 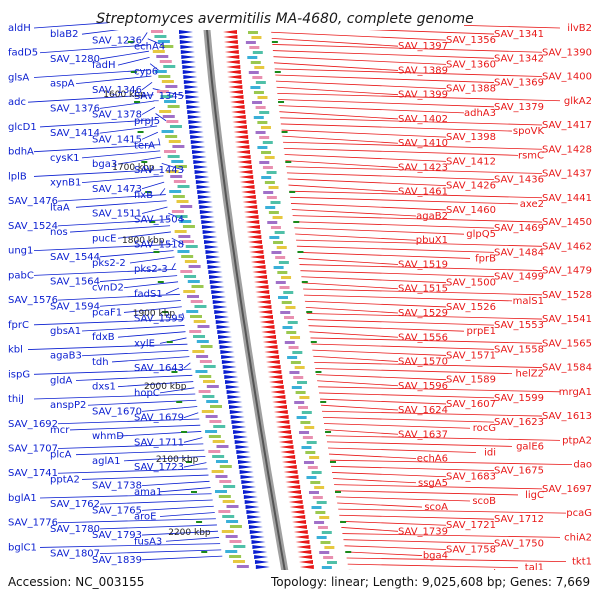 What do you see at coordinates (75, 133) in the screenshot?
I see `gene-label: SAV_1414` at bounding box center [75, 133].